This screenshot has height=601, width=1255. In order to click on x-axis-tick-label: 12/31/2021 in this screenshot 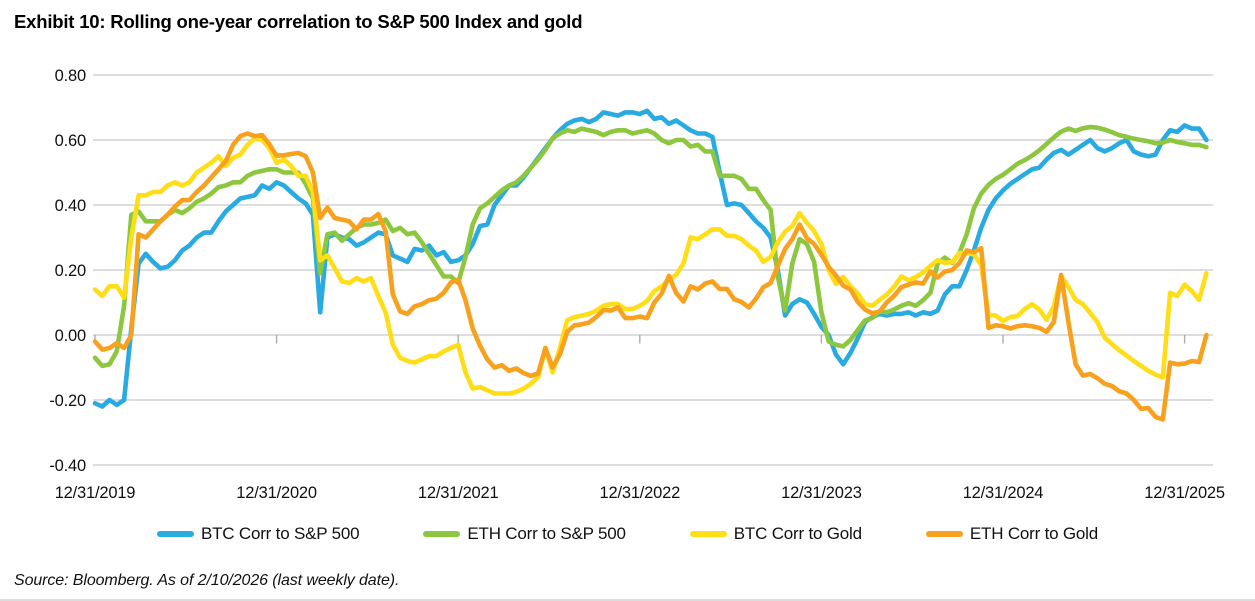, I will do `click(458, 493)`.